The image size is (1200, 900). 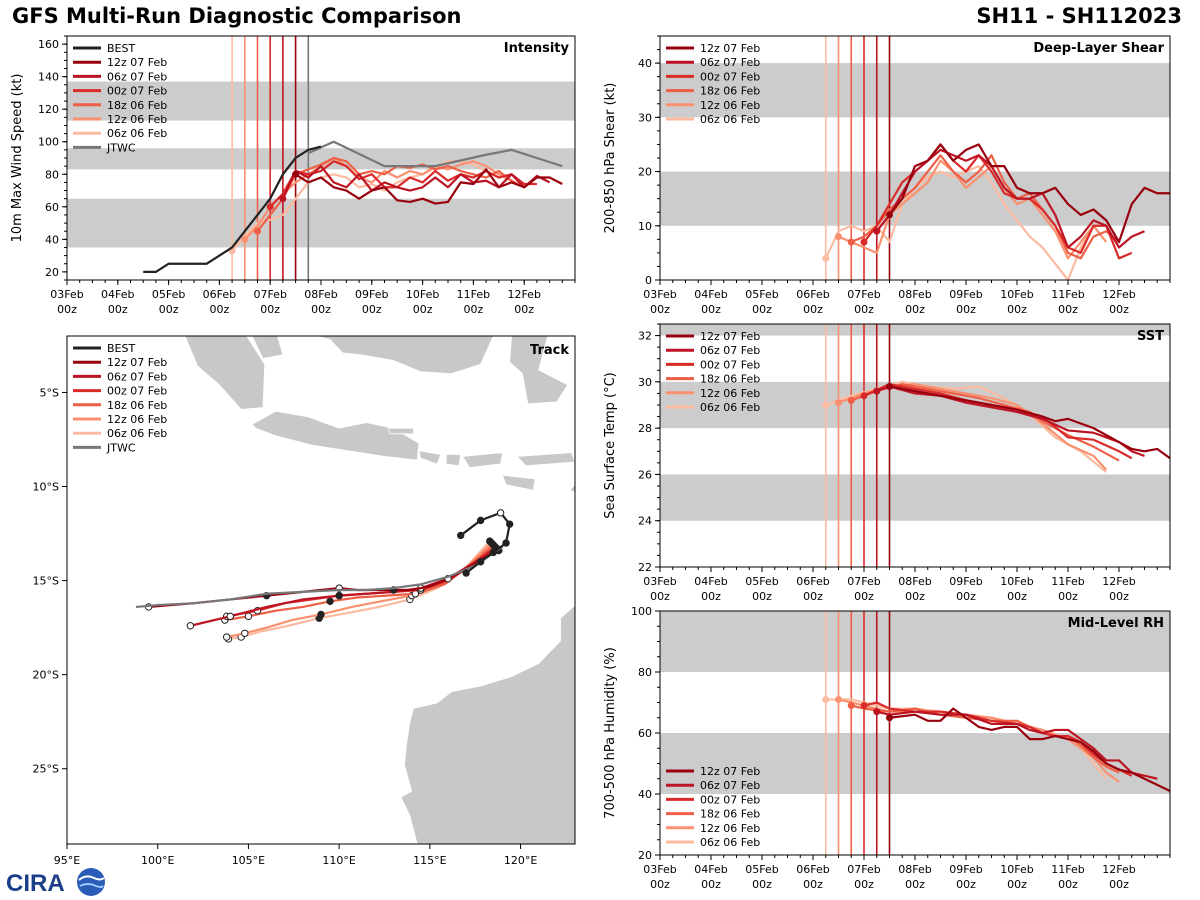 I want to click on intensity-ytick-label: 80, so click(x=52, y=174).